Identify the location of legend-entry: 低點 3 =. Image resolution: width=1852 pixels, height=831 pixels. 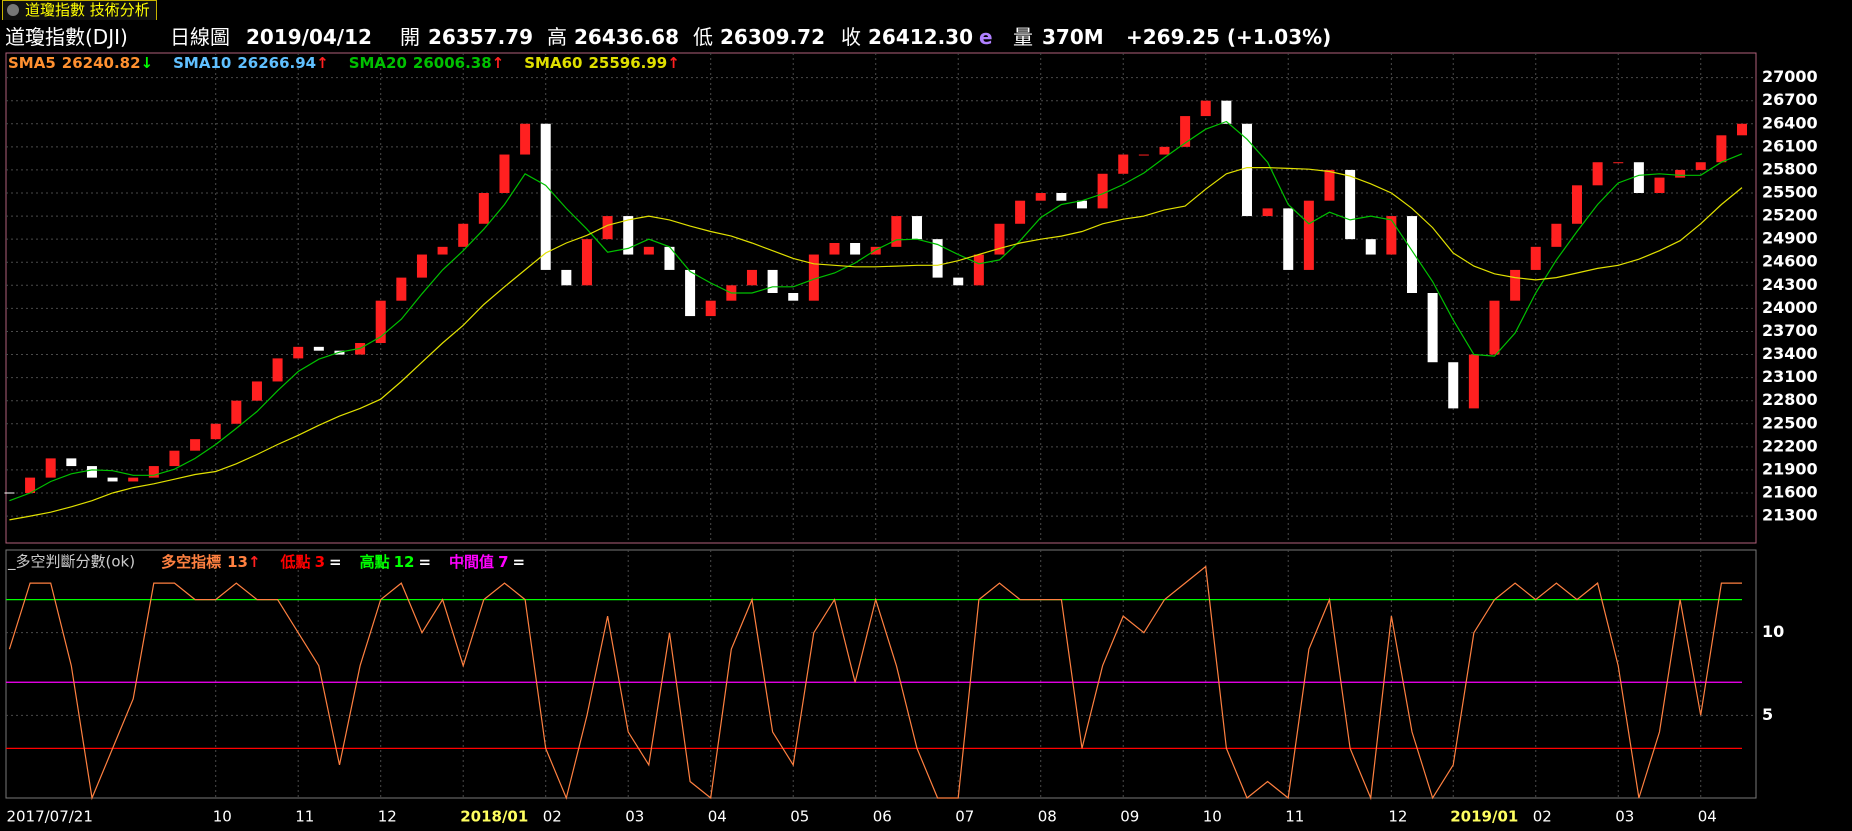
(311, 562).